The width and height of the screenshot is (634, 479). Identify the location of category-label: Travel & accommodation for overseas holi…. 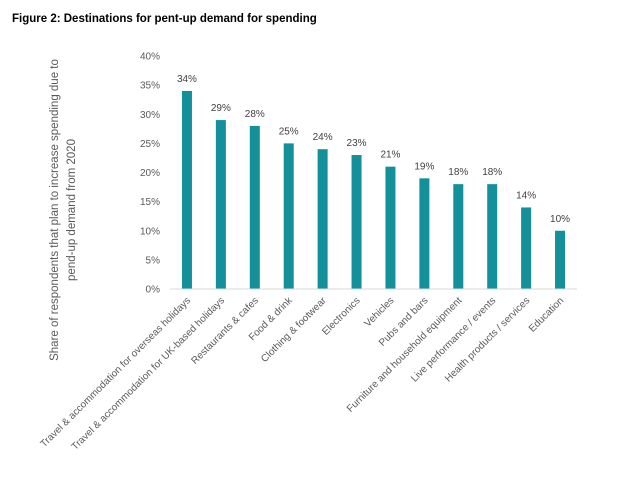
(116, 372).